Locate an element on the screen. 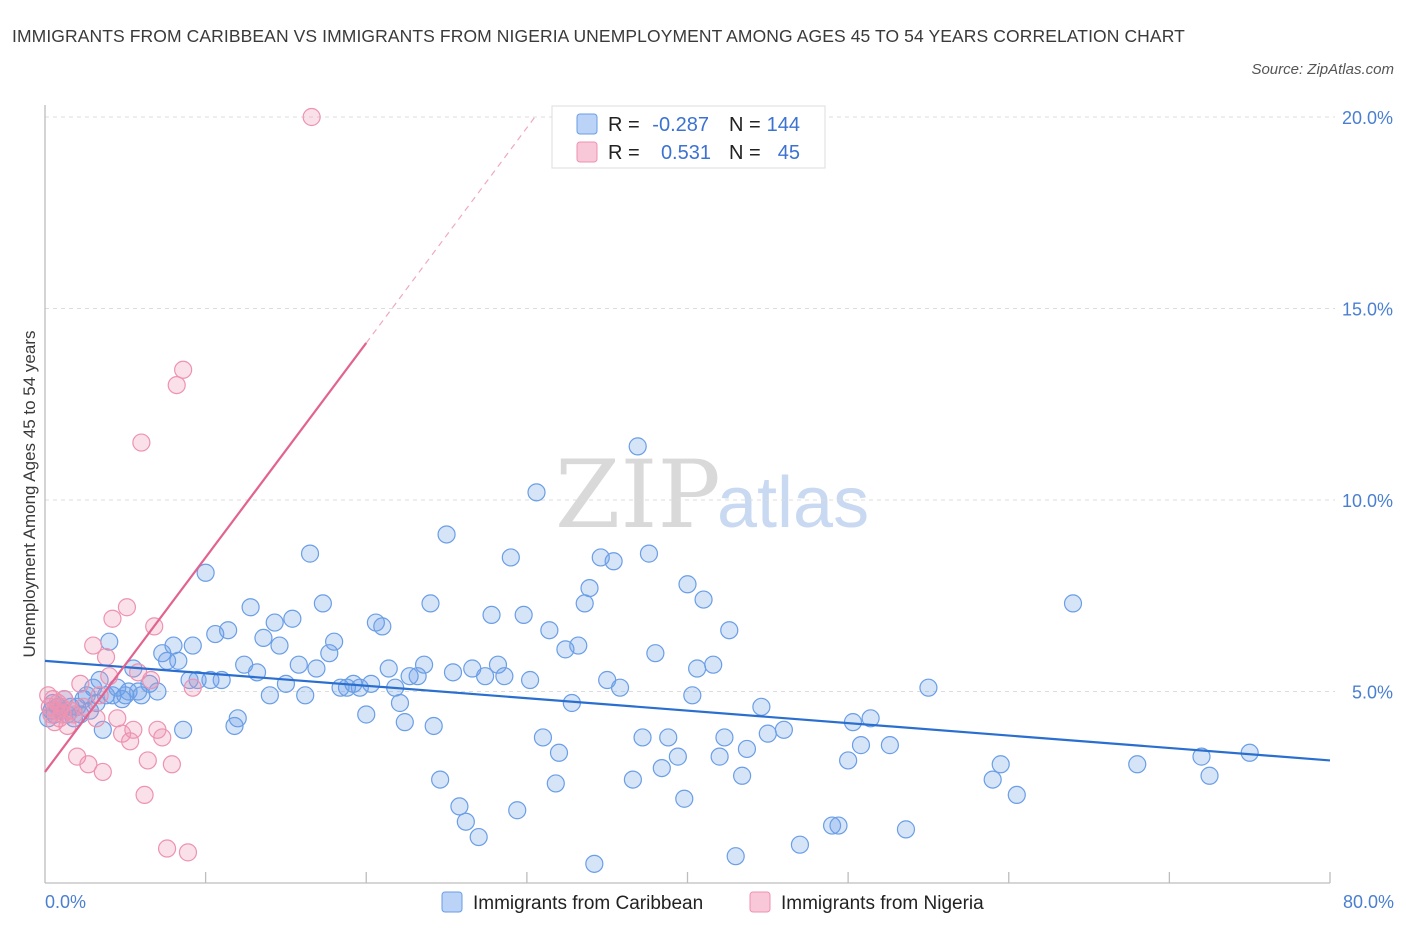 Image resolution: width=1406 pixels, height=930 pixels. y-tick-label: 5.0% is located at coordinates (1372, 693).